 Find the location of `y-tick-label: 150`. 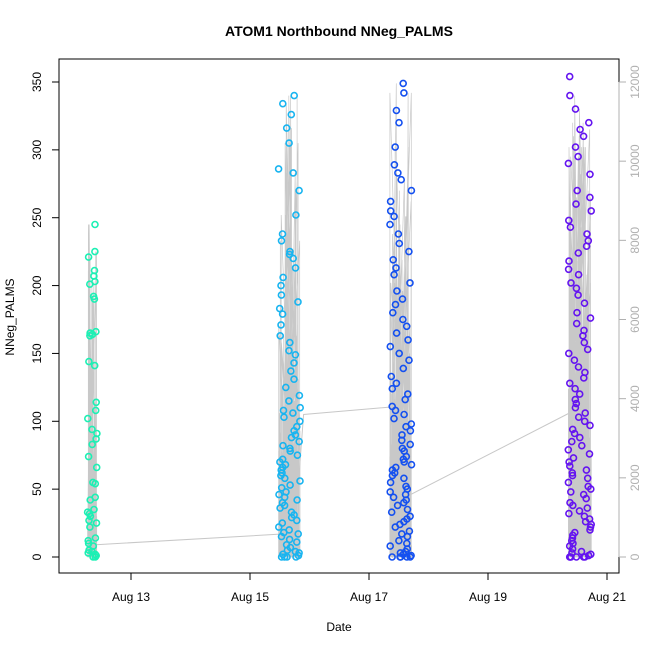

y-tick-label: 150 is located at coordinates (37, 353).